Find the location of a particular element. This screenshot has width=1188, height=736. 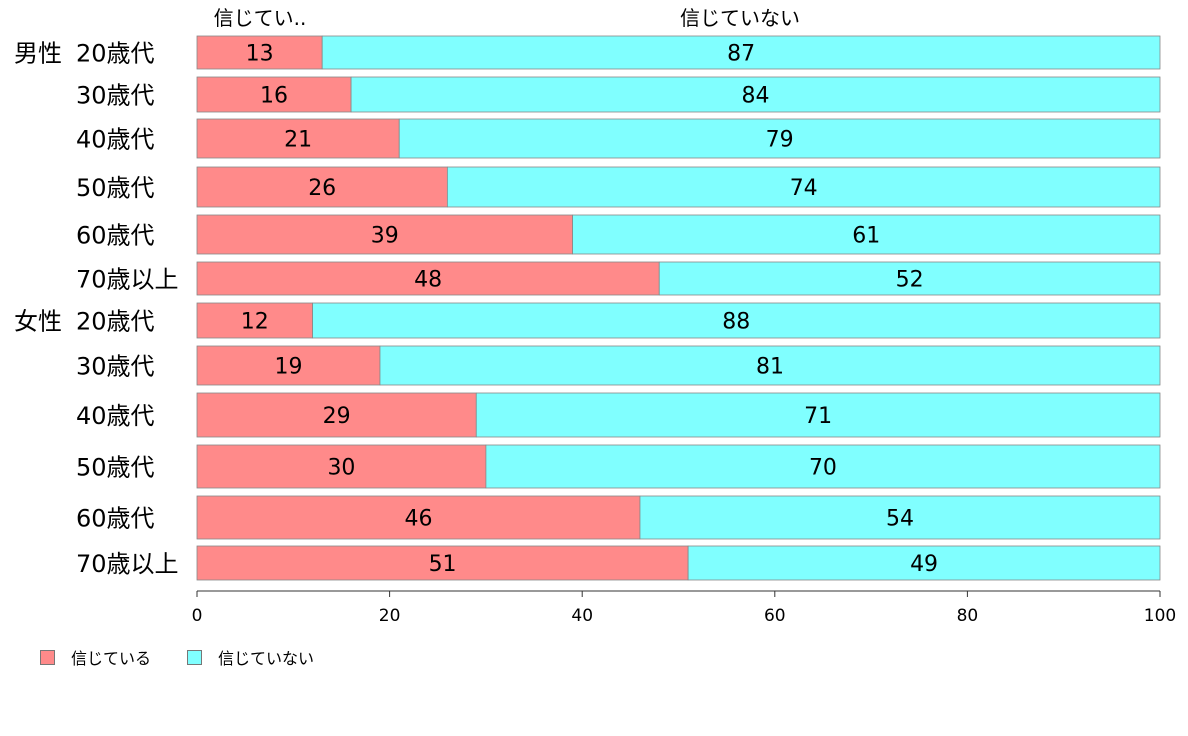

data-label-believe: 46 is located at coordinates (418, 519).